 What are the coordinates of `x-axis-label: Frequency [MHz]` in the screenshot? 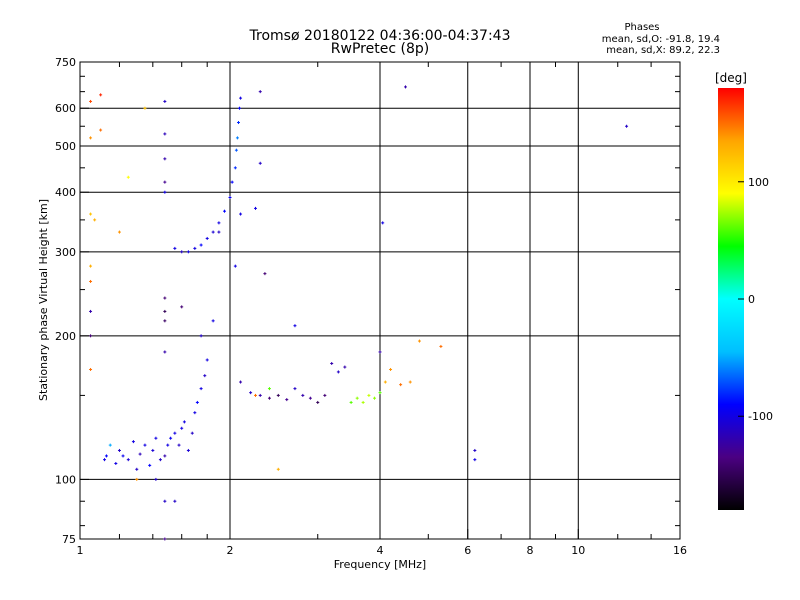 It's located at (380, 564).